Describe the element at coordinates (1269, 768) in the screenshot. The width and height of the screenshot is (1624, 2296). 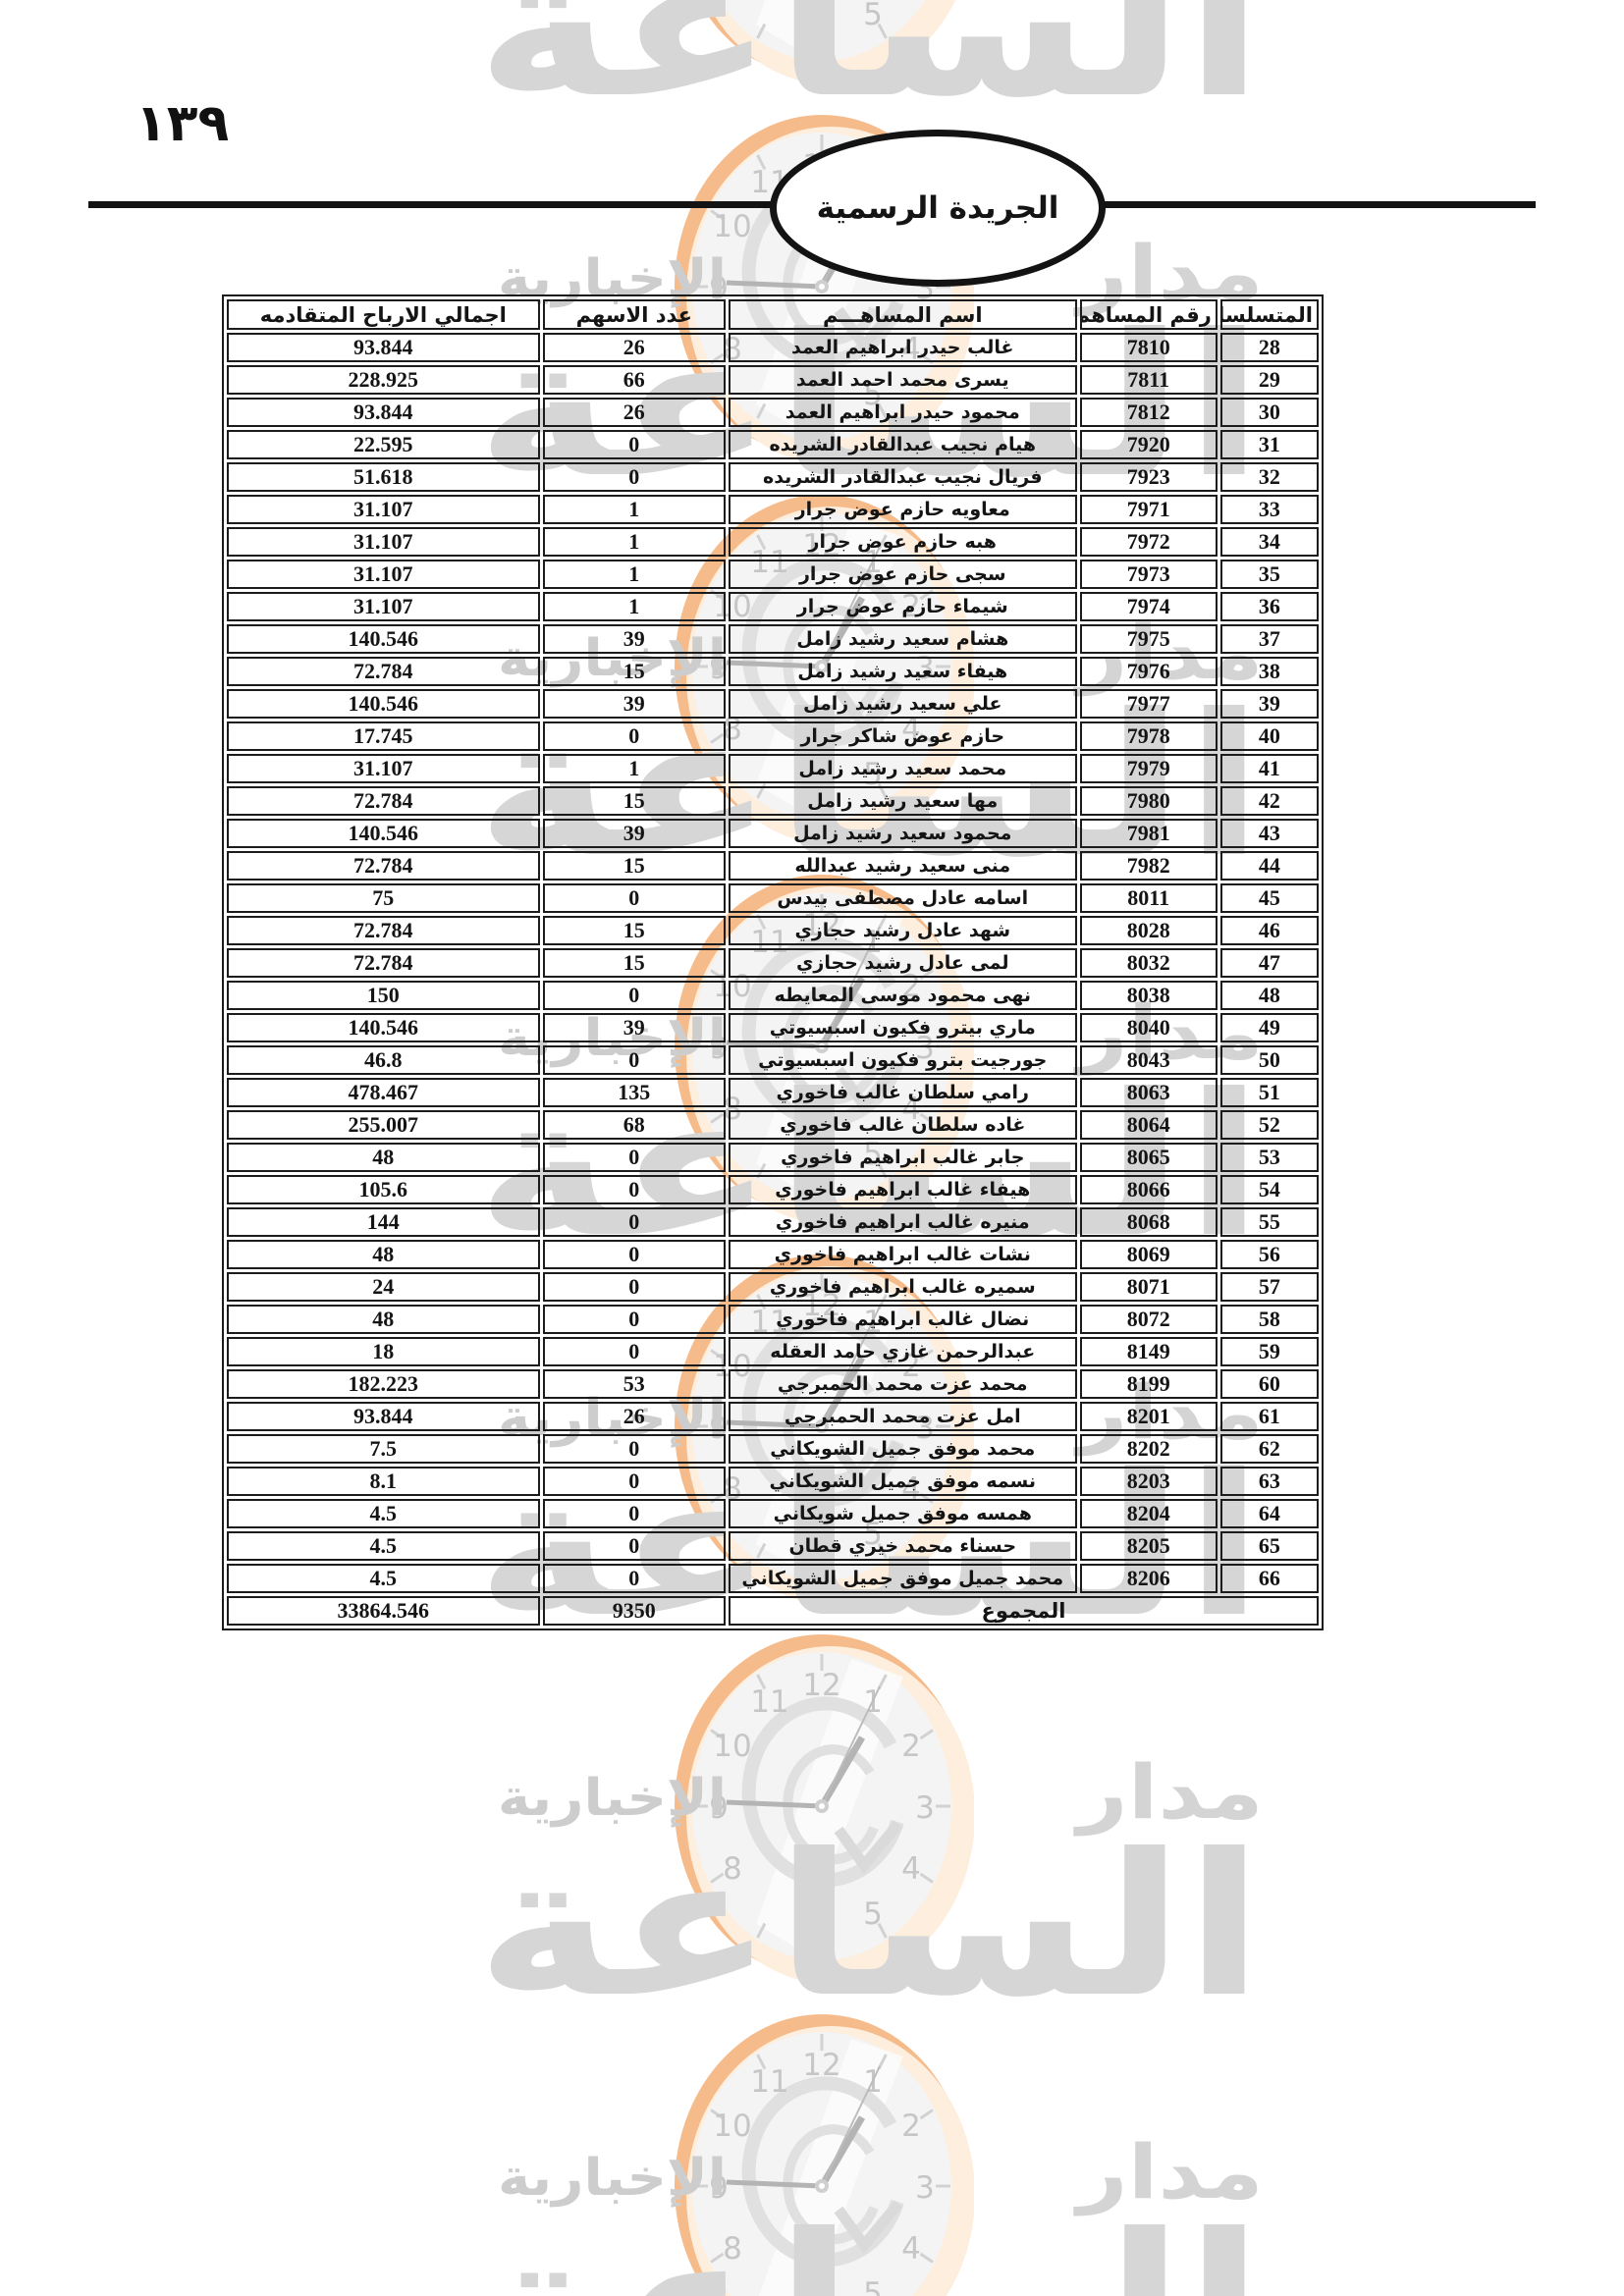
I see `cell-serial: 41` at that location.